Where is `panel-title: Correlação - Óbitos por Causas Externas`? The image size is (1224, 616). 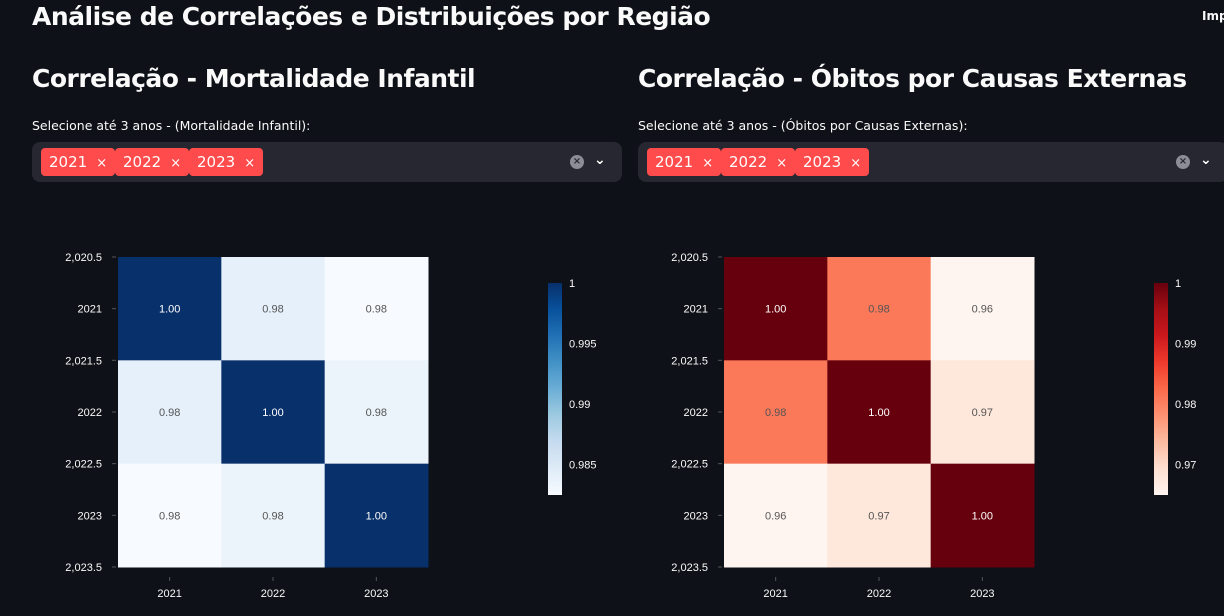
panel-title: Correlação - Óbitos por Causas Externas is located at coordinates (912, 78).